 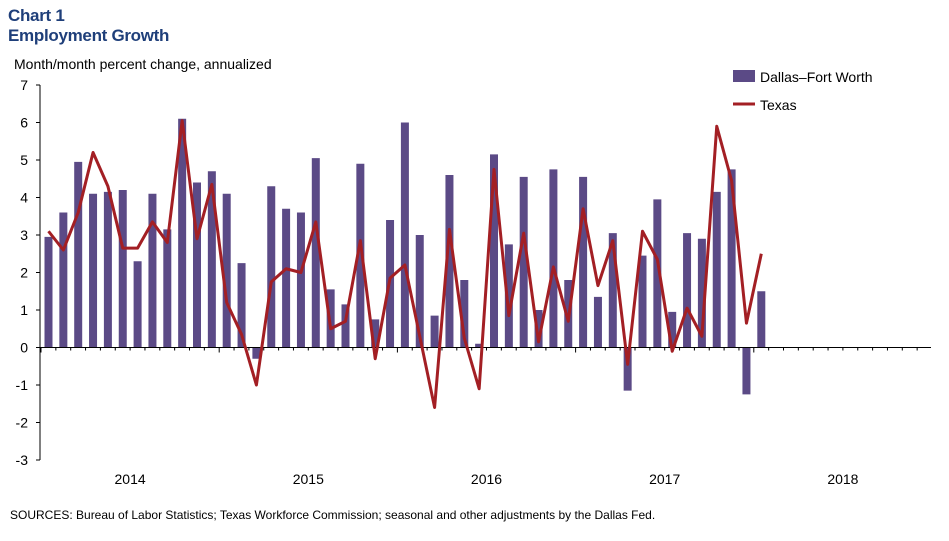 What do you see at coordinates (744, 76) in the screenshot?
I see `legend-swatch-dfw` at bounding box center [744, 76].